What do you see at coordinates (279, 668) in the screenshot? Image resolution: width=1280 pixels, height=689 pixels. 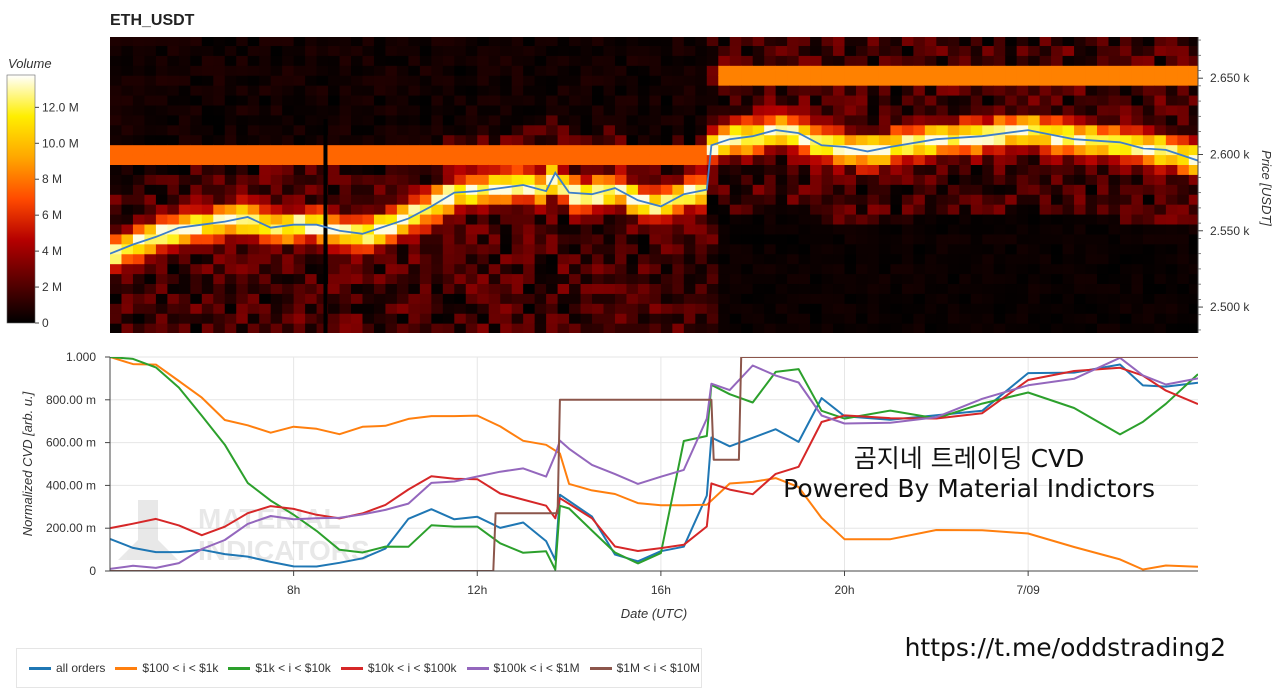 I see `legend-item: $1k < i < $10k` at bounding box center [279, 668].